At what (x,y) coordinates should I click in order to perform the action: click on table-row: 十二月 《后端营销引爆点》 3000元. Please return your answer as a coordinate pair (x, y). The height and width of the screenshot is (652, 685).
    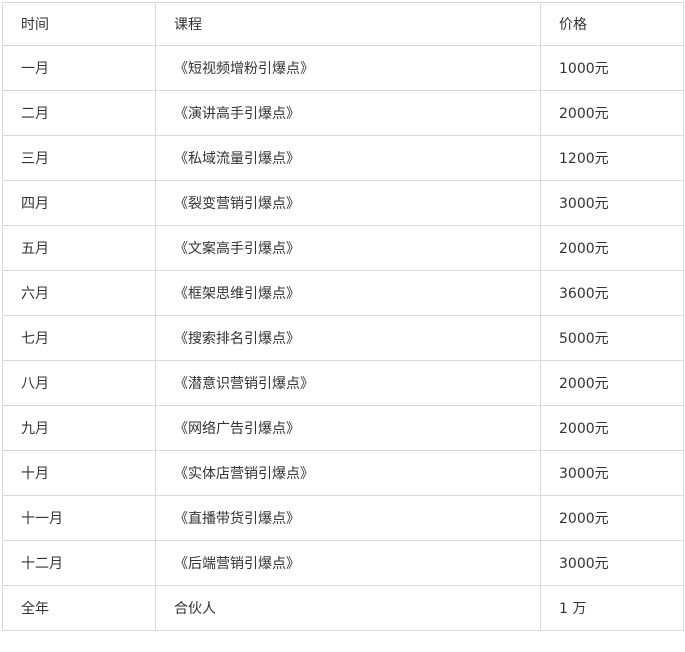
    Looking at the image, I should click on (343, 563).